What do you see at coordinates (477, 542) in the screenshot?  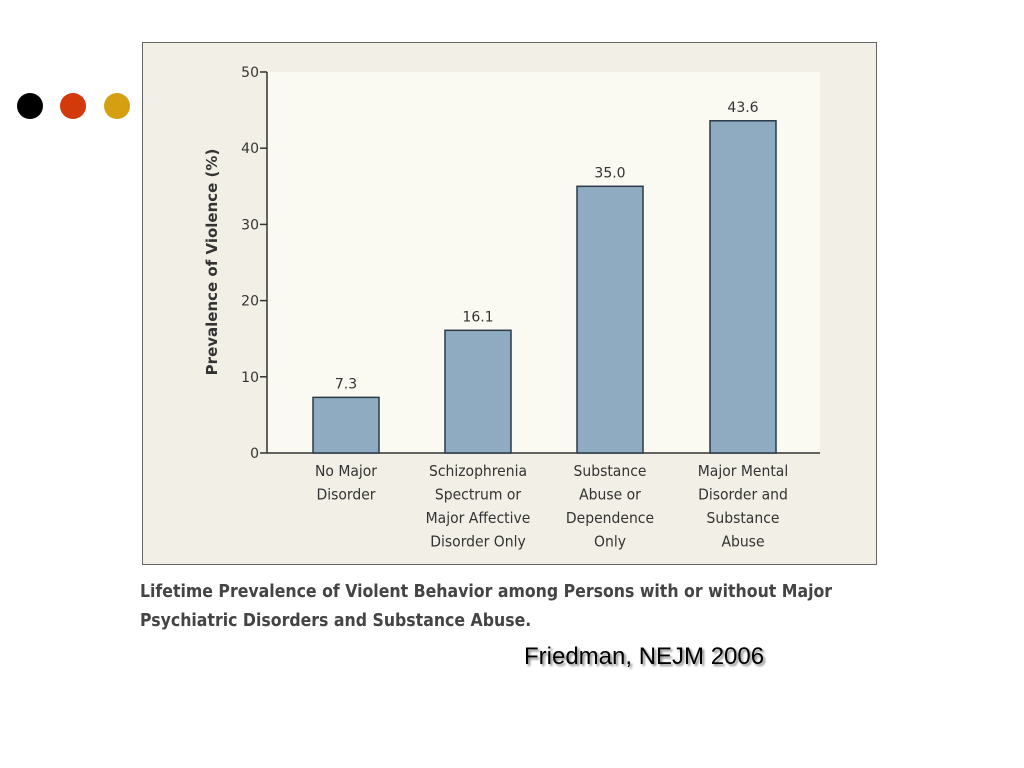 I see `x-category-label: Disorder Only` at bounding box center [477, 542].